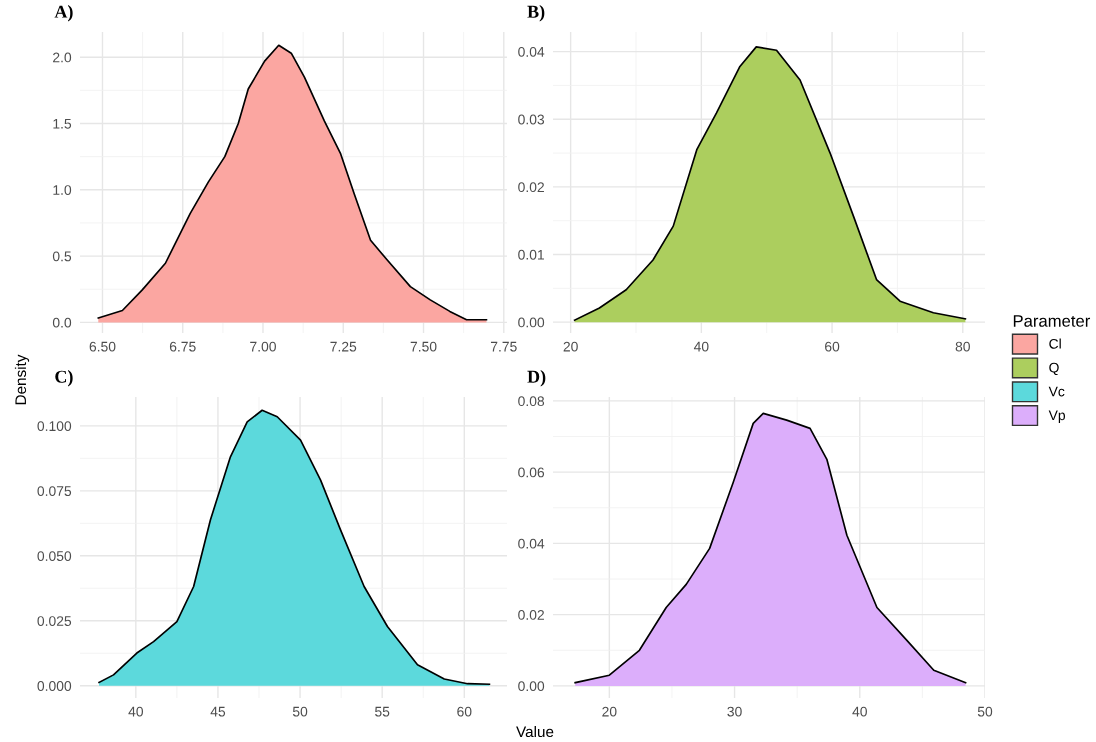 The image size is (1096, 742). Describe the element at coordinates (218, 711) in the screenshot. I see `x-tick-label: 45` at that location.